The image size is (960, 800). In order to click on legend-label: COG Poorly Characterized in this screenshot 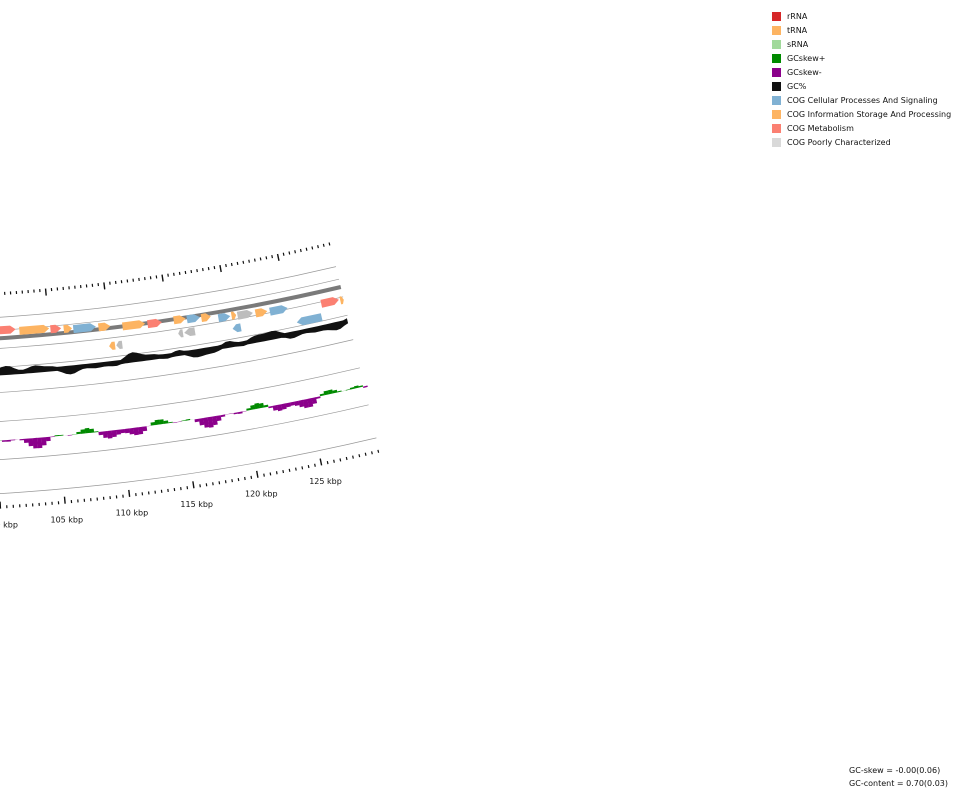, I will do `click(839, 142)`.